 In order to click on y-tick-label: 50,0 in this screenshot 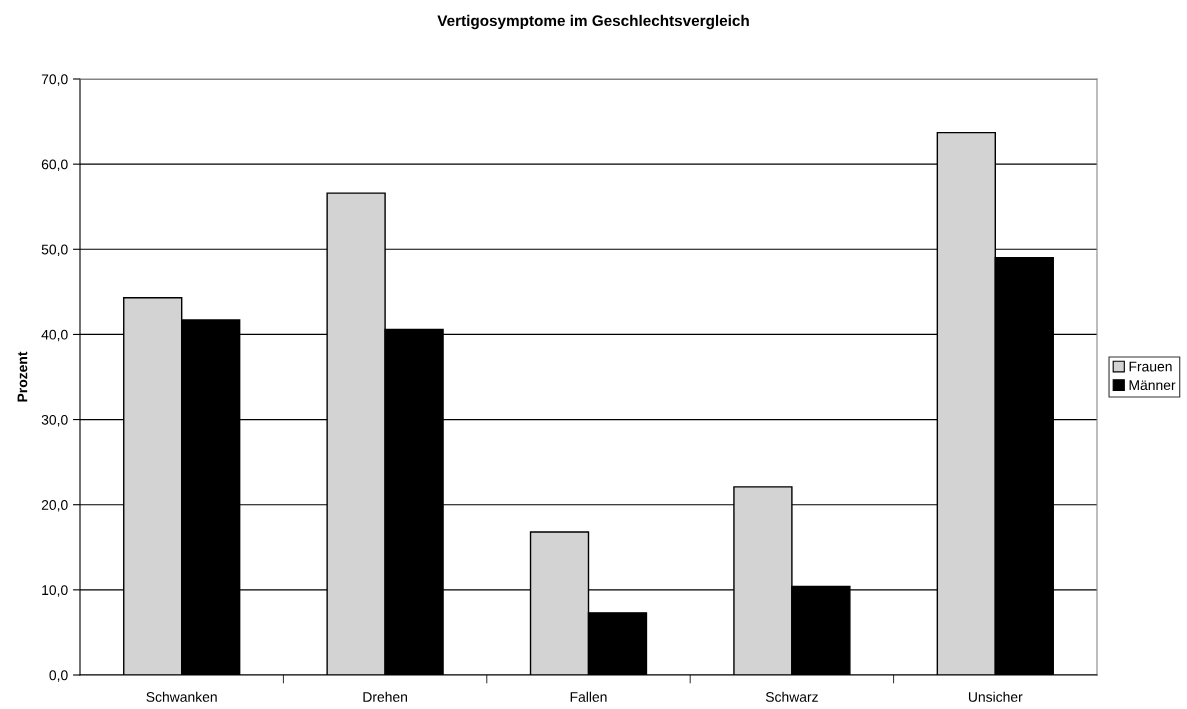, I will do `click(54, 250)`.